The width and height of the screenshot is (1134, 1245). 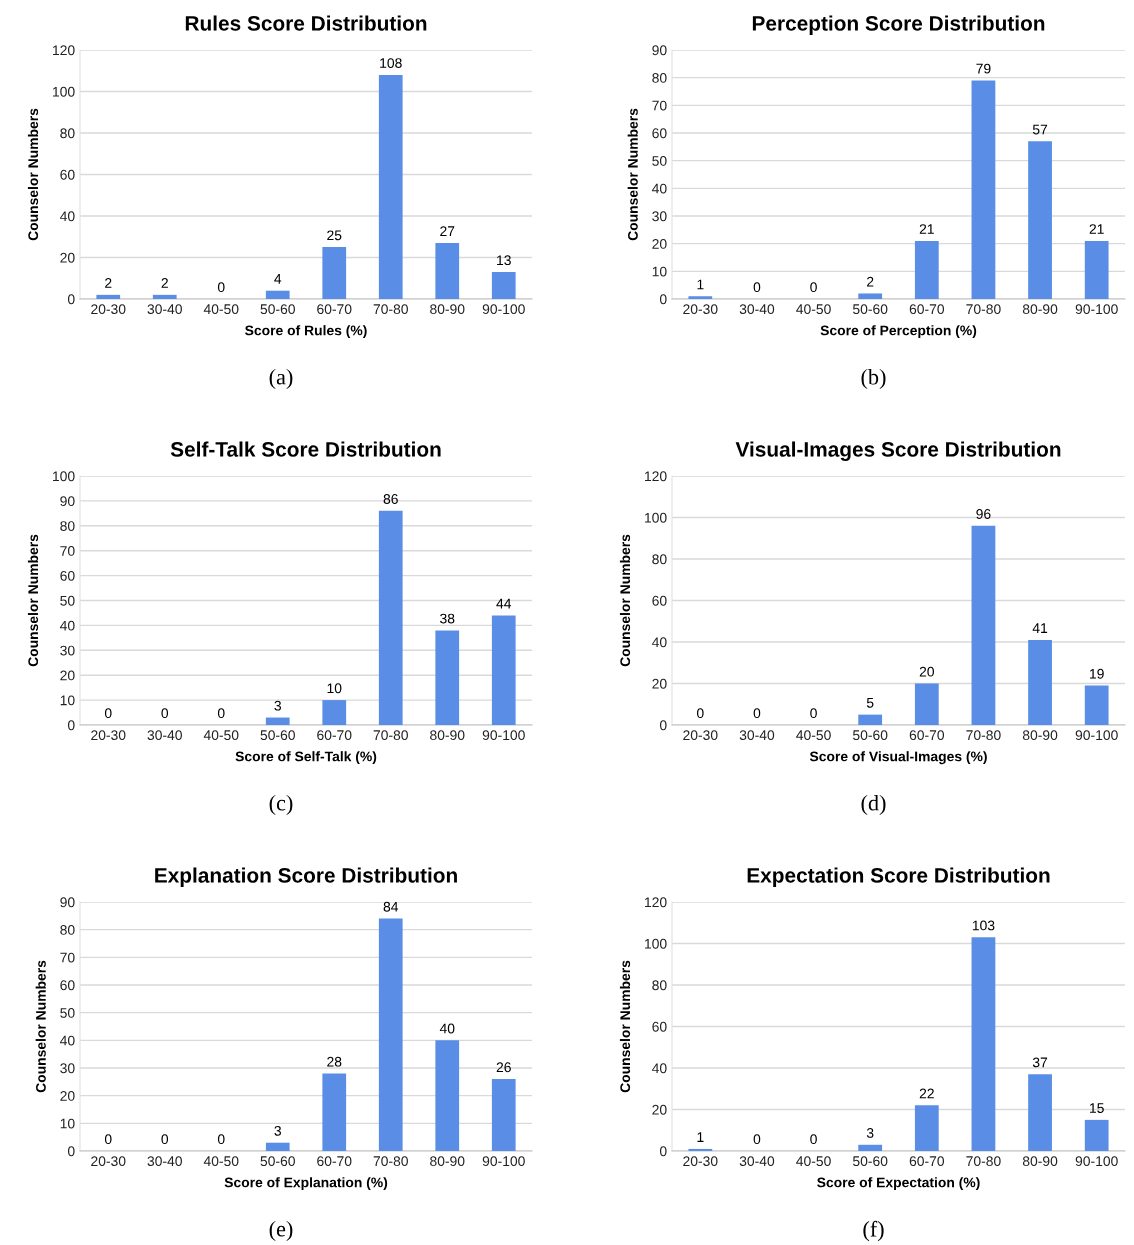 I want to click on data-label: 25, so click(x=334, y=235).